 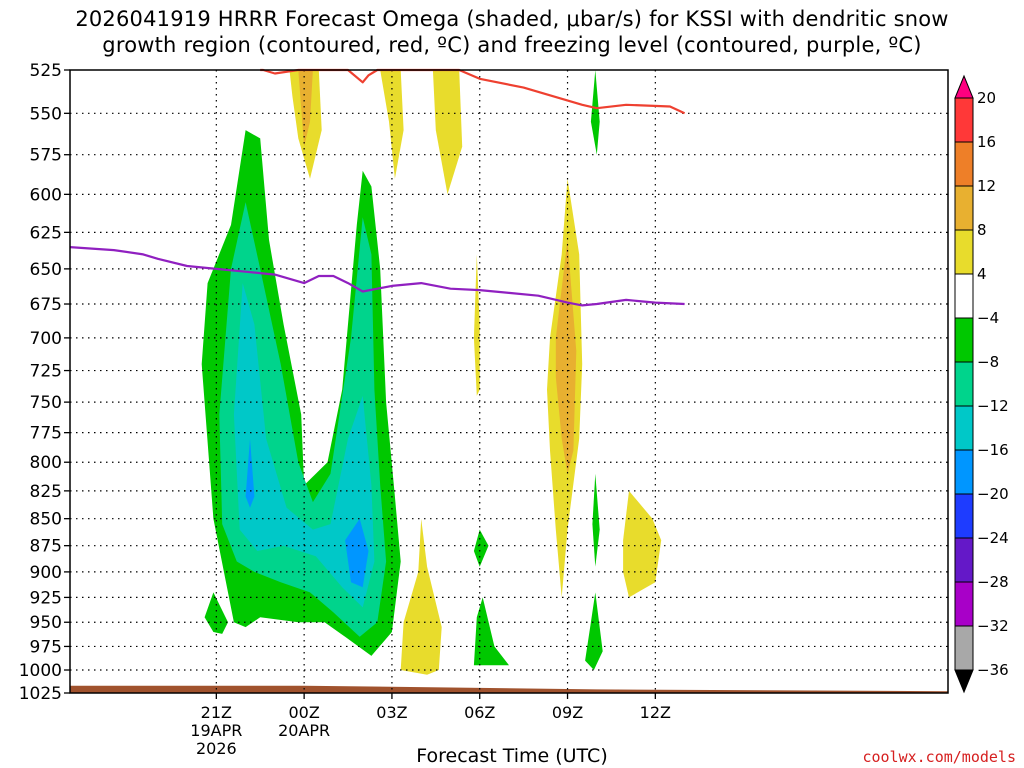 What do you see at coordinates (46, 623) in the screenshot?
I see `y-tick-label-950: 950` at bounding box center [46, 623].